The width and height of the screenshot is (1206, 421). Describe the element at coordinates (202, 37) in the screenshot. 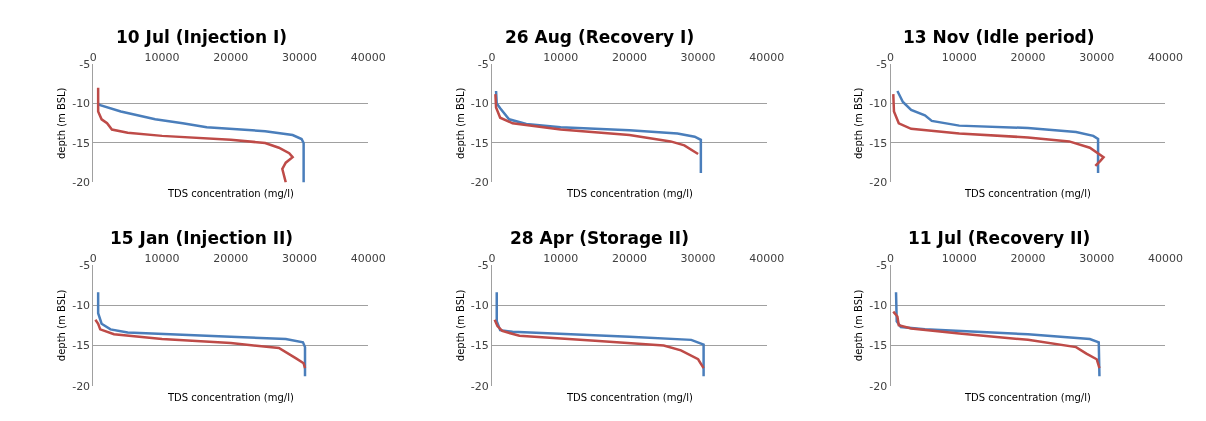

I see `chart-title: 10 Jul (Injection I)` at that location.